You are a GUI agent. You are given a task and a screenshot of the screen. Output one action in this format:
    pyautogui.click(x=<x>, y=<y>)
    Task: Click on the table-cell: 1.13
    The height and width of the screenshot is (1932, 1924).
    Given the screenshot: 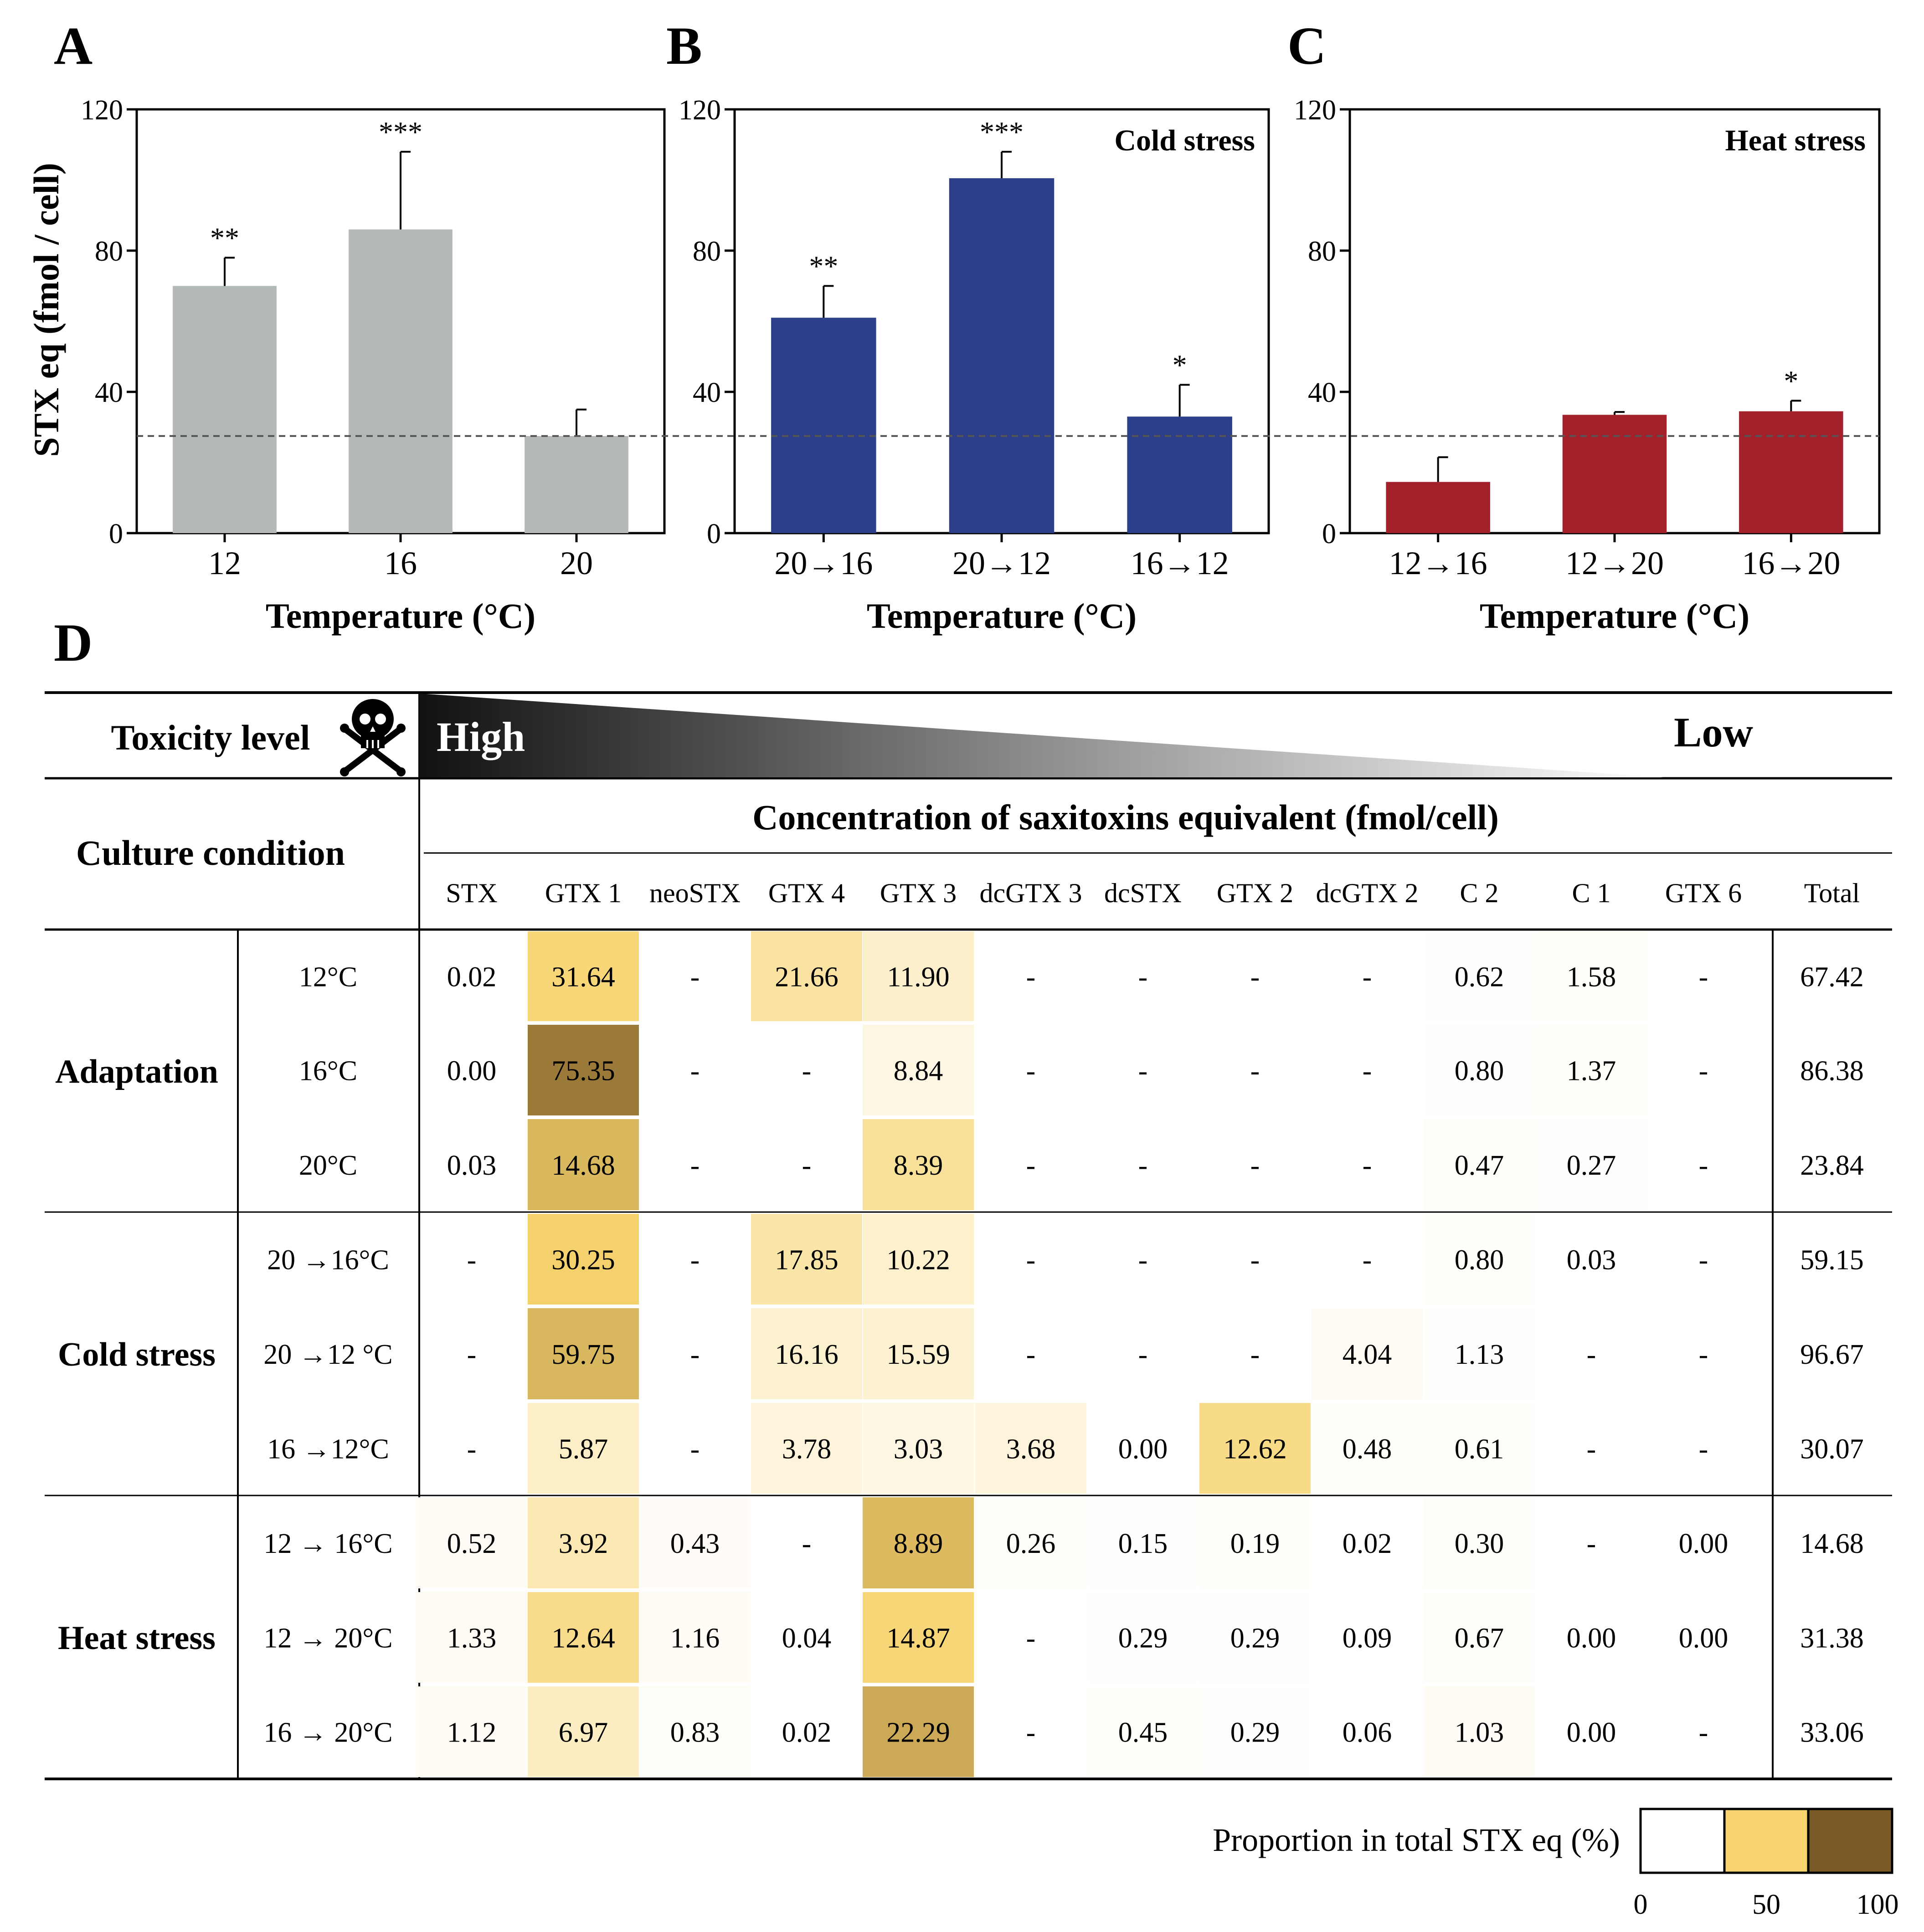 What is the action you would take?
    pyautogui.click(x=1480, y=1354)
    